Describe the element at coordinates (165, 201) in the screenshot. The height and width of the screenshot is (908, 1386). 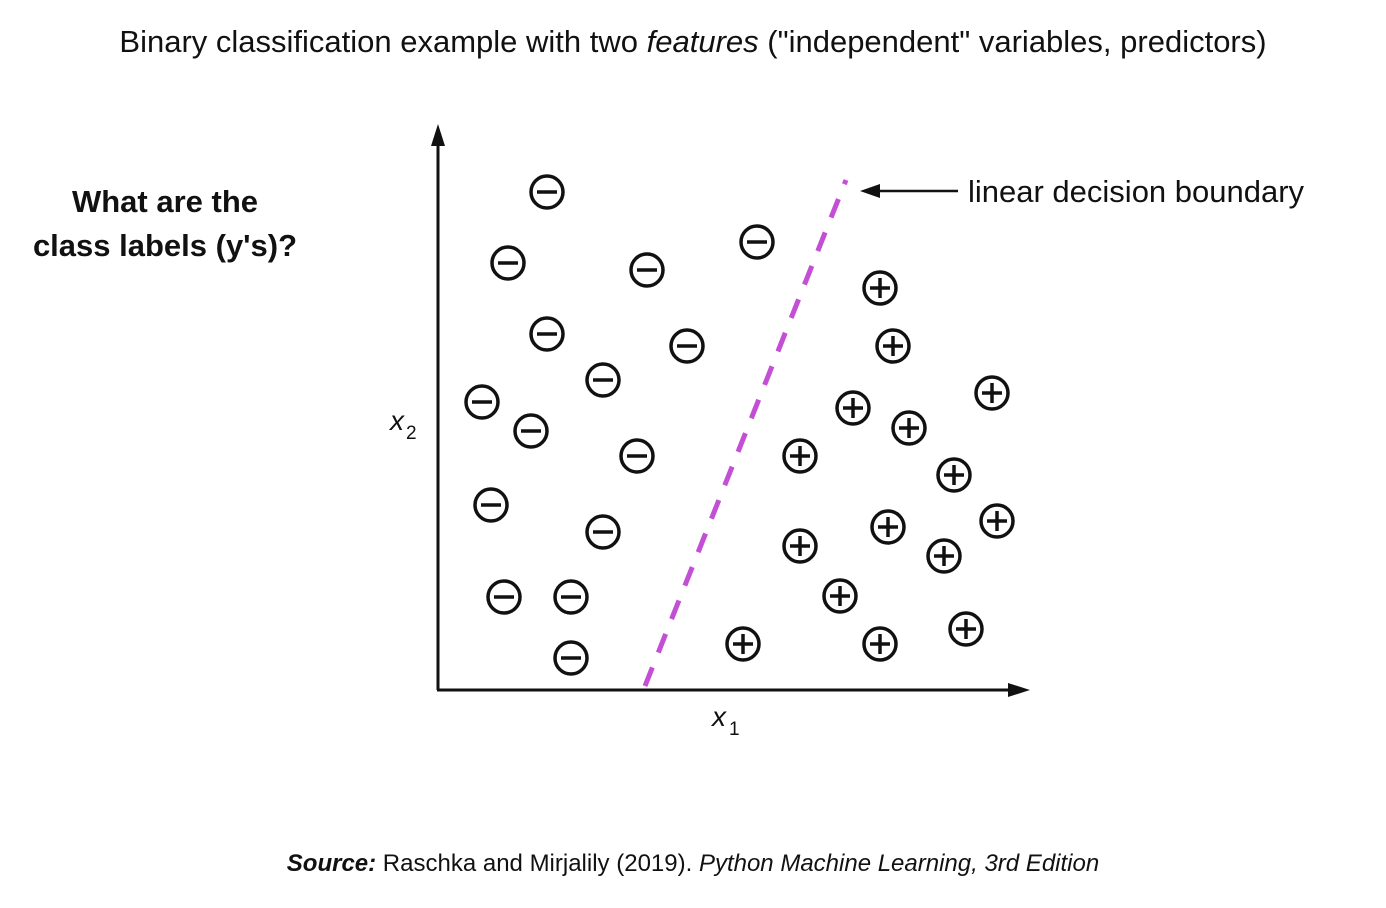
I see `question-line-1: What are the` at that location.